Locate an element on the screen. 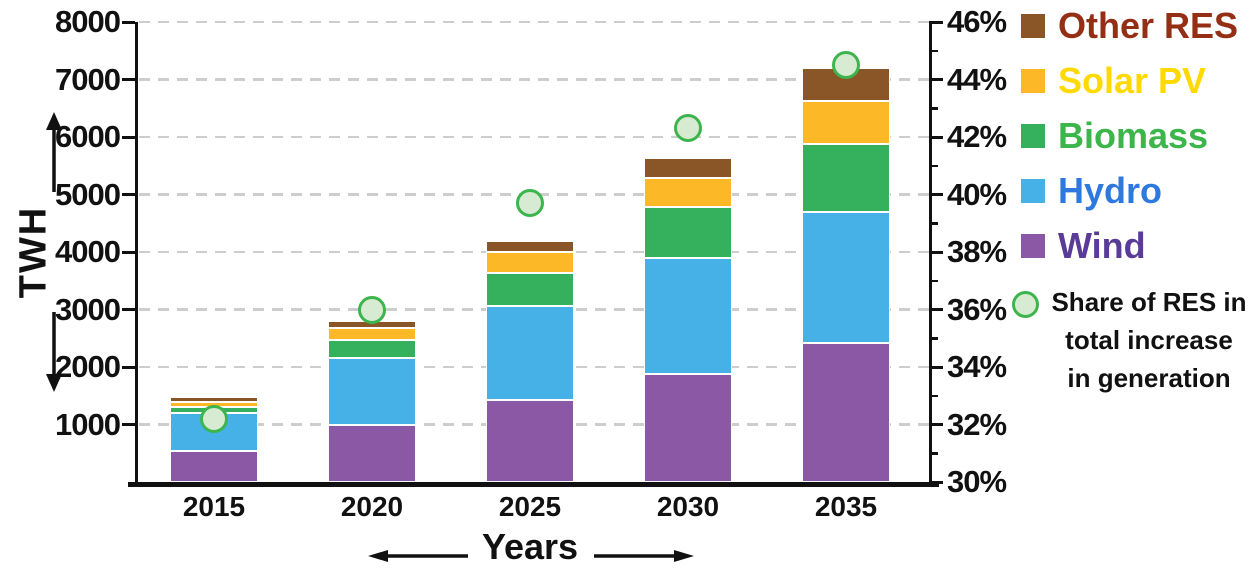  legend-swatch-biomass is located at coordinates (1033, 136).